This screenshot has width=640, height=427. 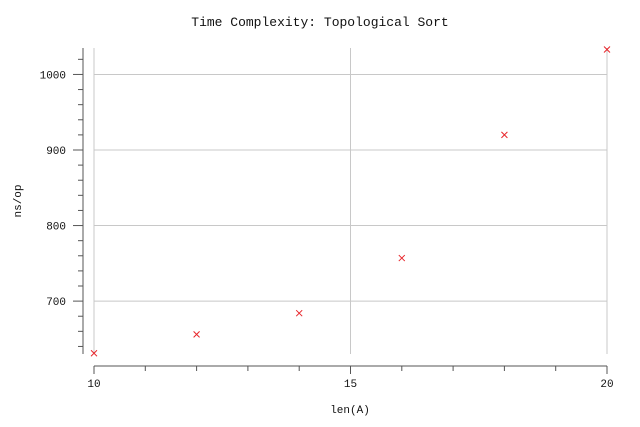 What do you see at coordinates (56, 303) in the screenshot?
I see `y-tick-label: 700` at bounding box center [56, 303].